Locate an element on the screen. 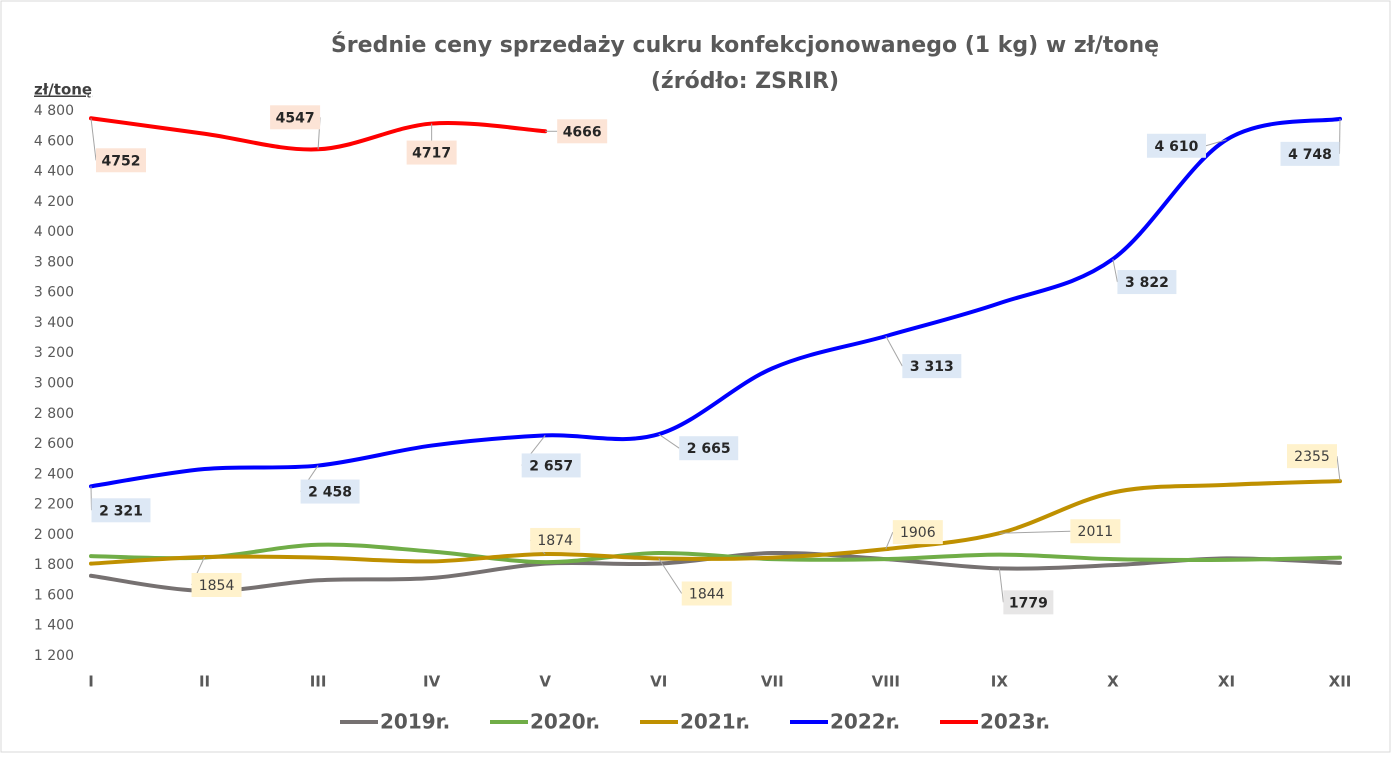 The height and width of the screenshot is (757, 1391). x-tick-label: IV is located at coordinates (432, 682).